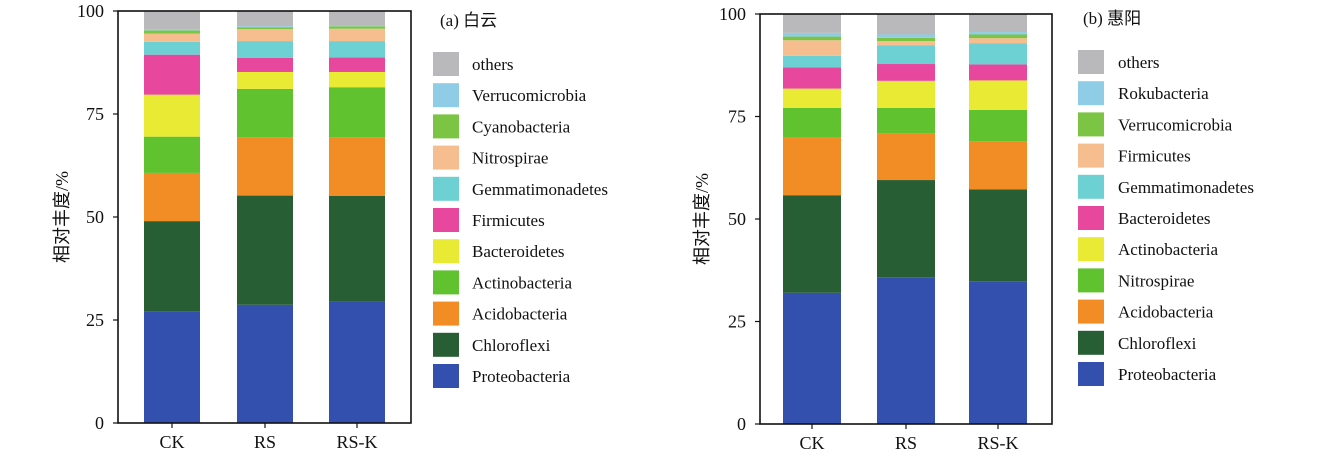 The width and height of the screenshot is (1323, 462). What do you see at coordinates (812, 122) in the screenshot?
I see `bar-segment-ck-nitrospirae` at bounding box center [812, 122].